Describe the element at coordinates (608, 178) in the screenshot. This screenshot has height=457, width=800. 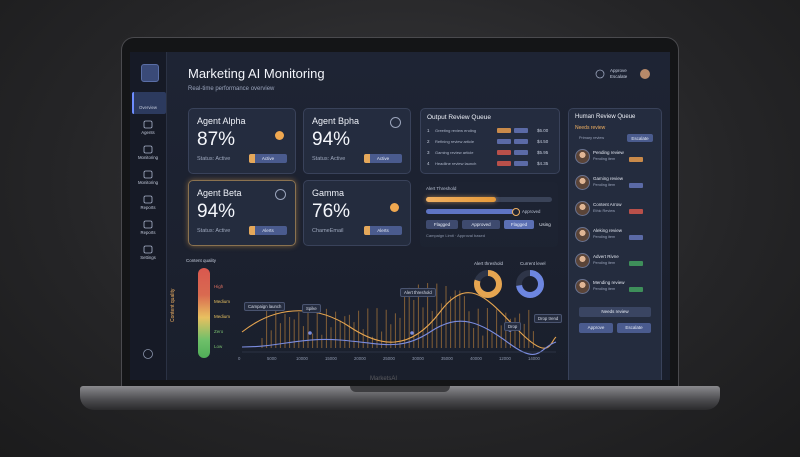
I see `review-item-title: Gaming review` at that location.